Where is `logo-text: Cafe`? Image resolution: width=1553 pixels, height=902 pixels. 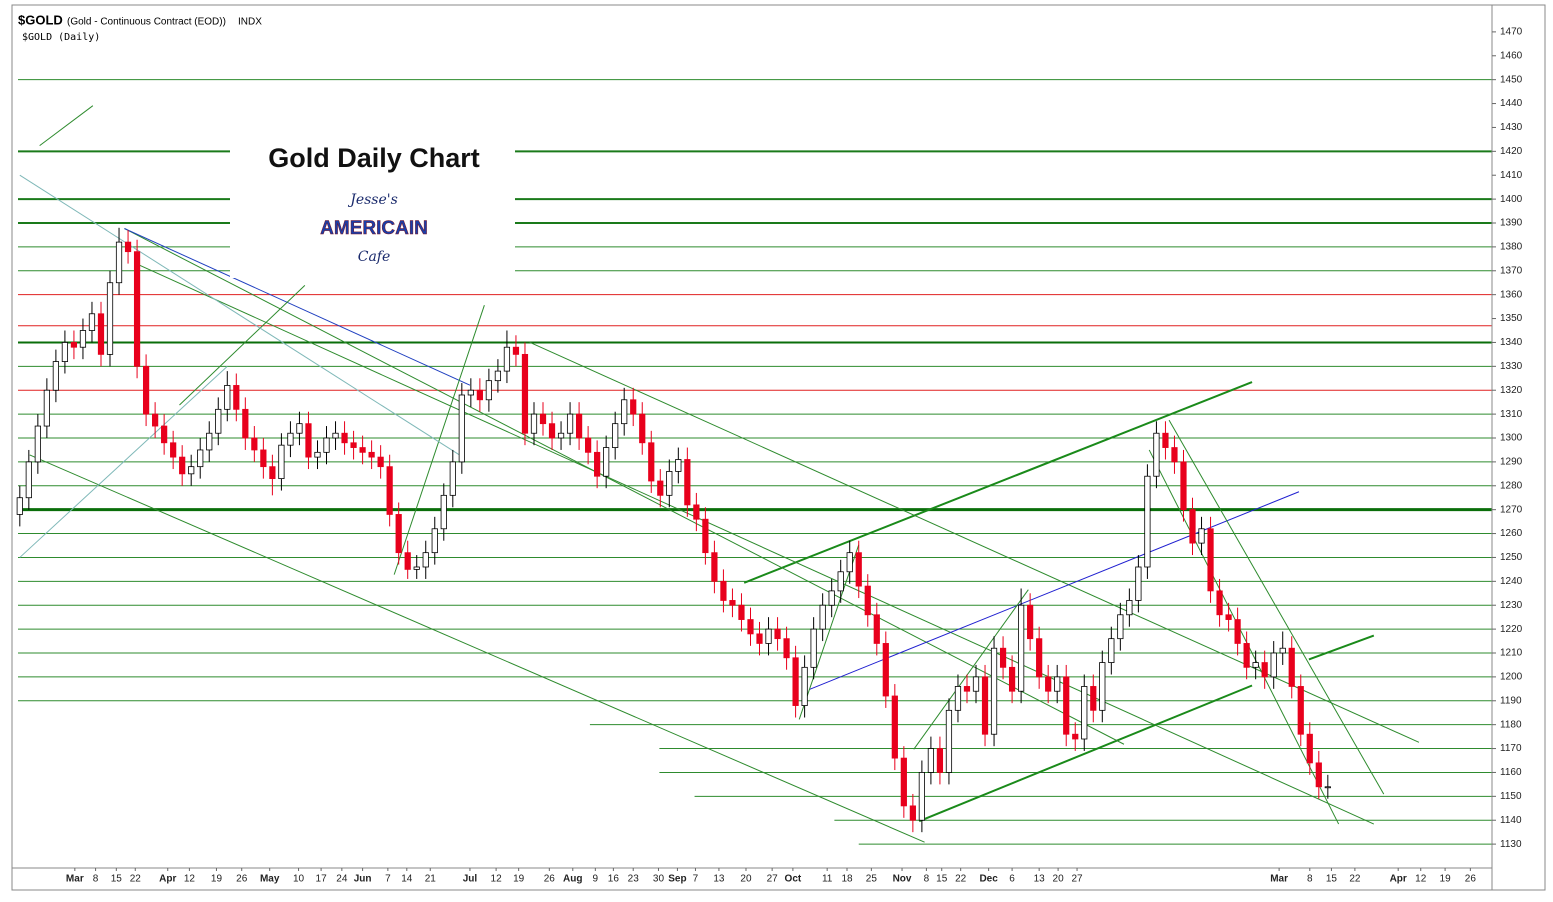 logo-text: Cafe is located at coordinates (374, 257).